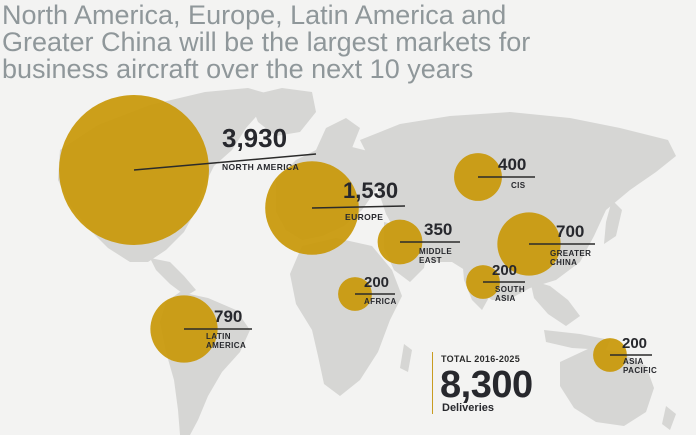  I want to click on cis-name-line-1: CIS, so click(518, 185).